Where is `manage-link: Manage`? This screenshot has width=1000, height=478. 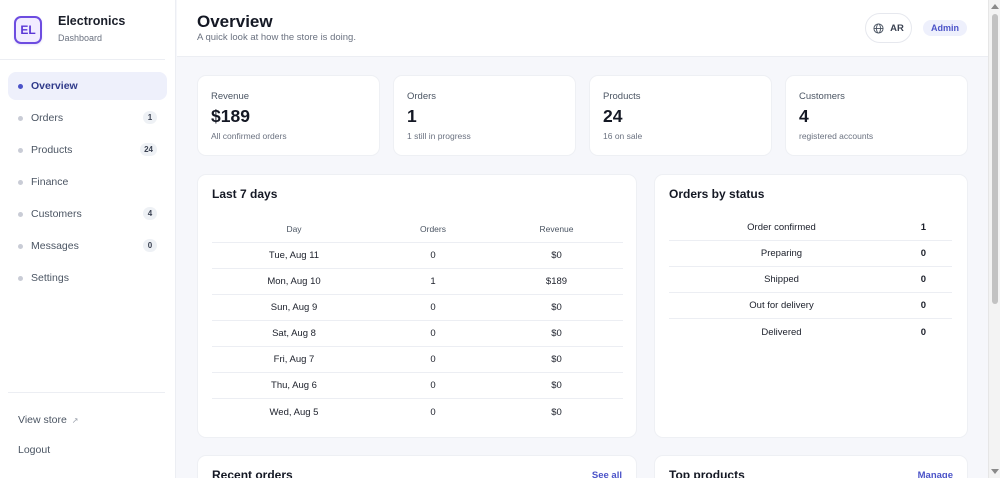 manage-link: Manage is located at coordinates (935, 474).